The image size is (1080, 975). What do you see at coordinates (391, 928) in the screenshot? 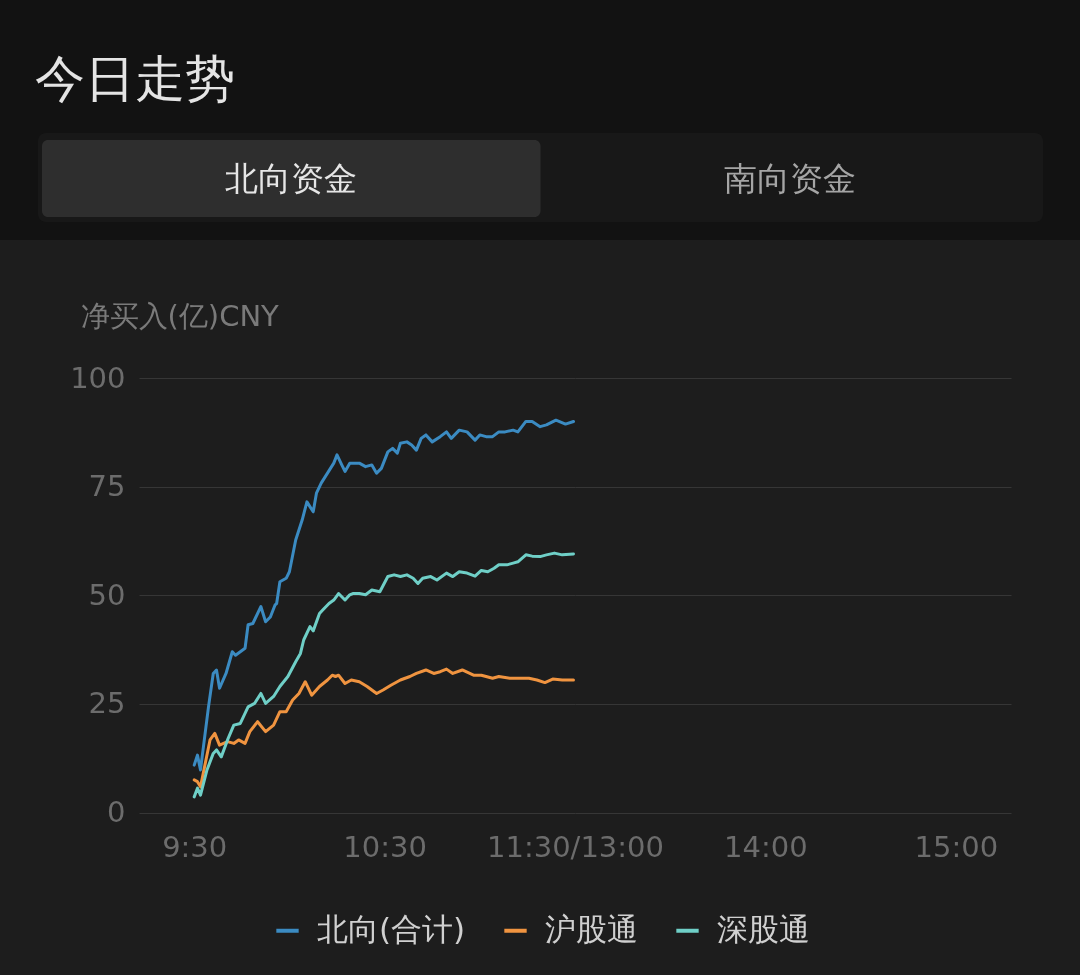
I see `legend-label: 北向(合计)` at bounding box center [391, 928].